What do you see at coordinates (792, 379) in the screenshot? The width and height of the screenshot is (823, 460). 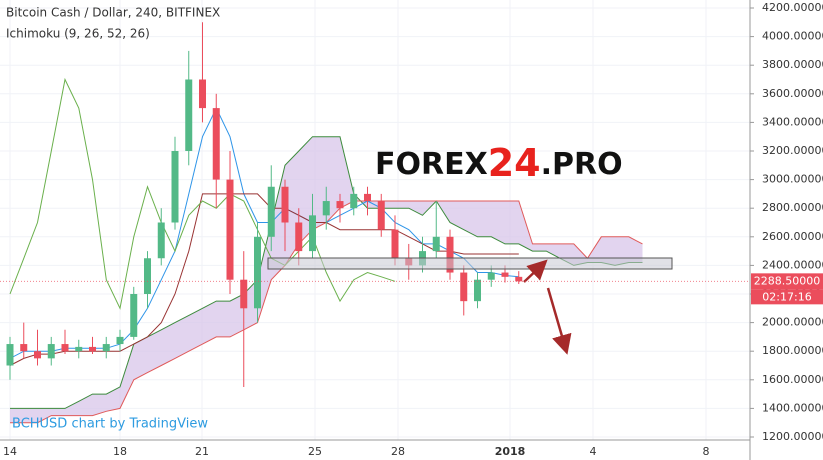 I see `y-tick-label: 1600.00000` at bounding box center [792, 379].